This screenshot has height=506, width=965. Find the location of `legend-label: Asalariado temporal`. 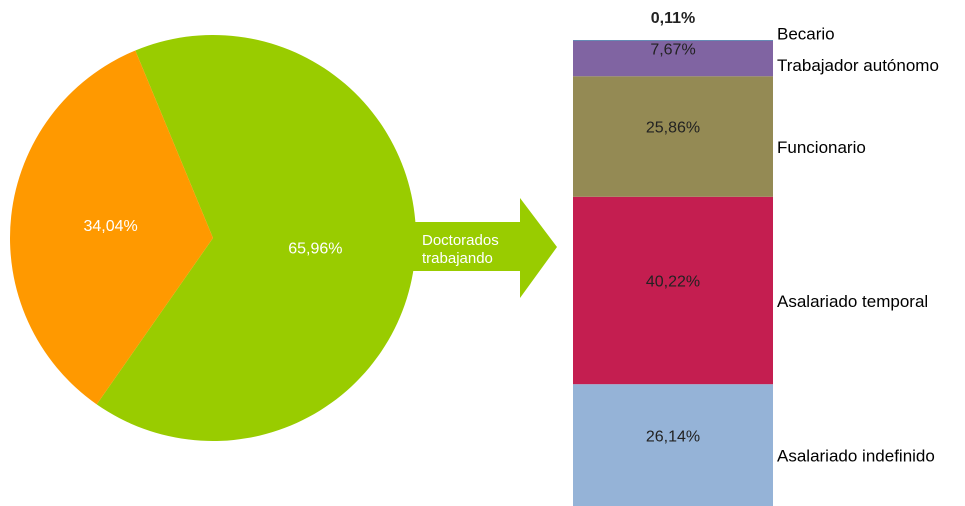

legend-label: Asalariado temporal is located at coordinates (852, 301).